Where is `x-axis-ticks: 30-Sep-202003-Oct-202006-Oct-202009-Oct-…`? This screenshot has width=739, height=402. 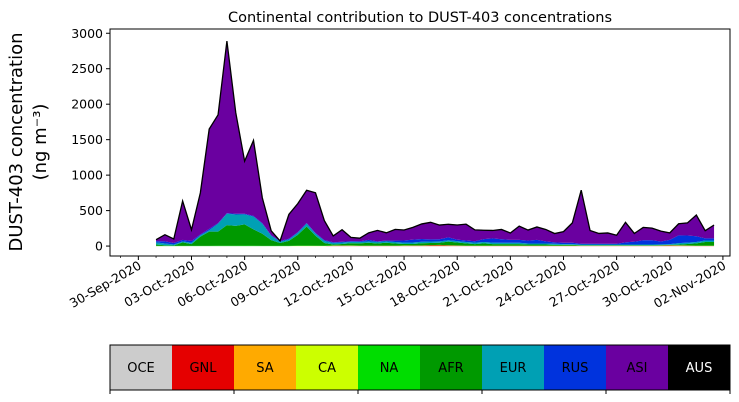
x-axis-ticks: 30-Sep-202003-Oct-202006-Oct-202009-Oct-… is located at coordinates (397, 283).